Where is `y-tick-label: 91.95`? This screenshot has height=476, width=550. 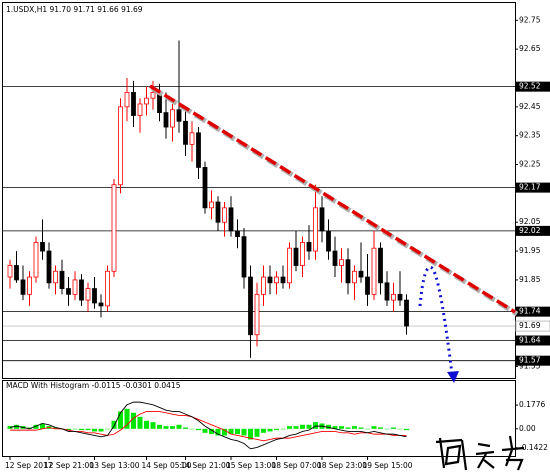
y-tick-label: 91.95 is located at coordinates (530, 250).